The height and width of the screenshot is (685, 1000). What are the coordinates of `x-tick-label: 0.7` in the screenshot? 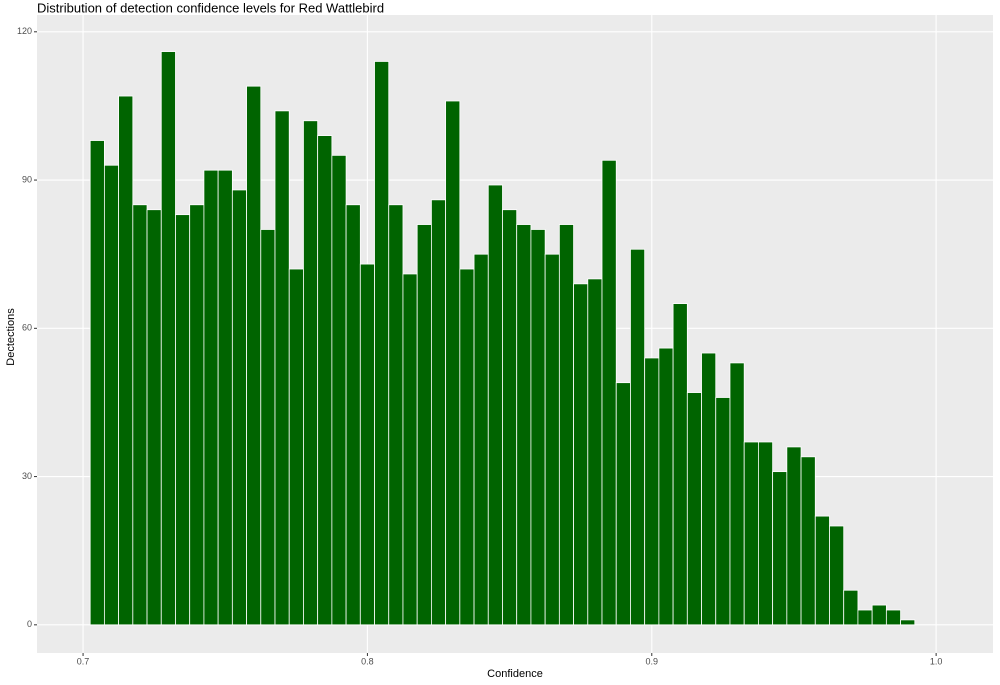 It's located at (83, 661).